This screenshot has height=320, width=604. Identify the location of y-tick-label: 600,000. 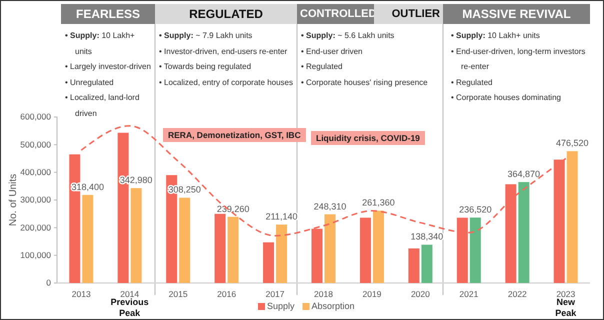
(36, 117).